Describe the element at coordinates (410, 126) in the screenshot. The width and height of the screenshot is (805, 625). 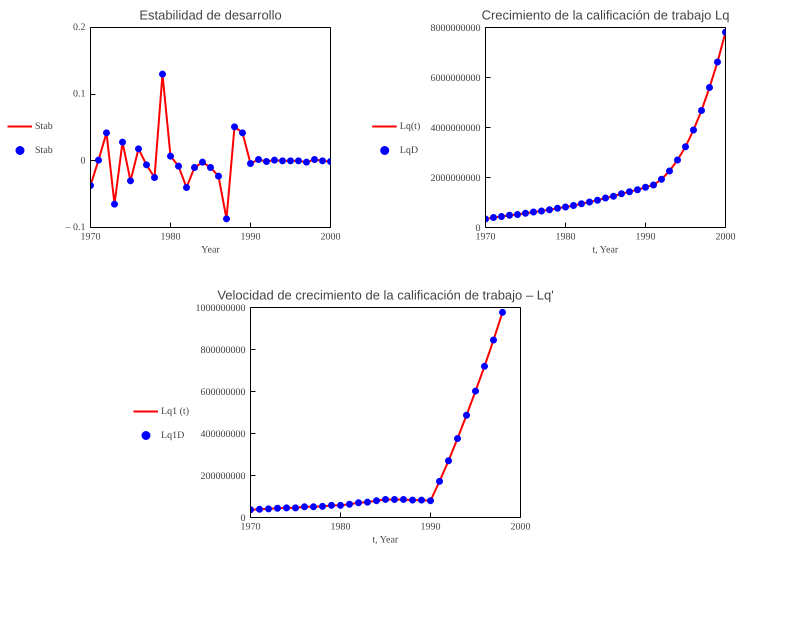
I see `legend-label: Lq(t)` at that location.